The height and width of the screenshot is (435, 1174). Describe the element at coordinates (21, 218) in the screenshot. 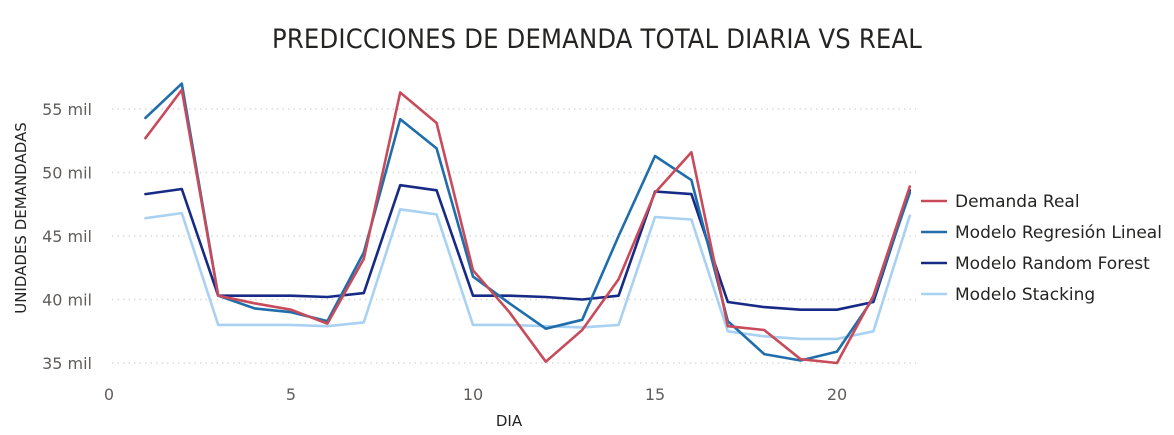

I see `y-axis-title: UNIDADES DEMANDADAS` at that location.